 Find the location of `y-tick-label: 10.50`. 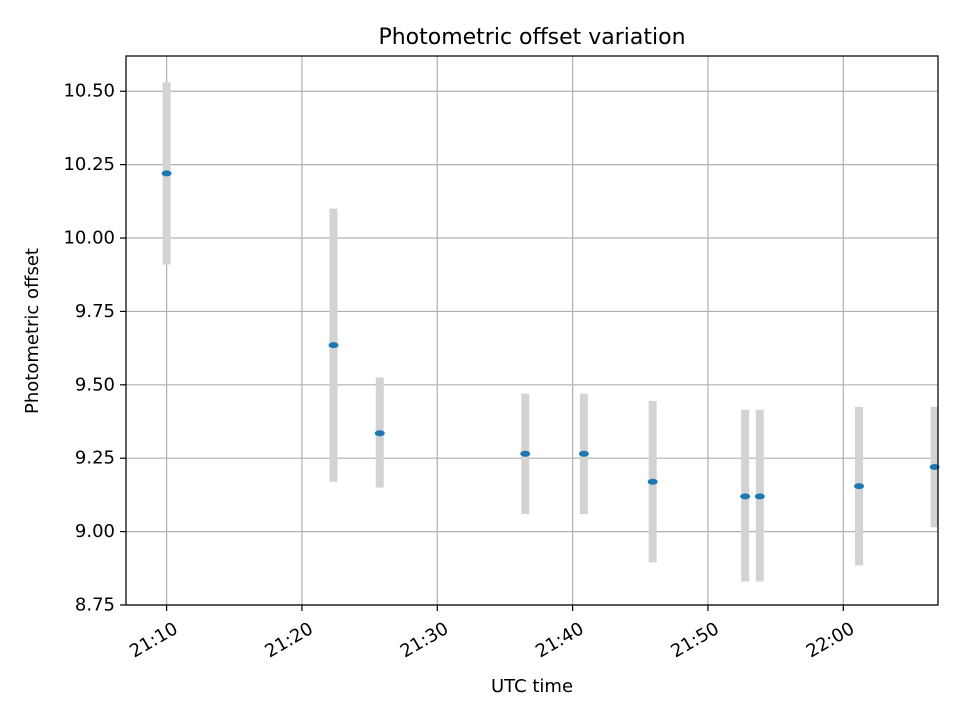

y-tick-label: 10.50 is located at coordinates (89, 91).